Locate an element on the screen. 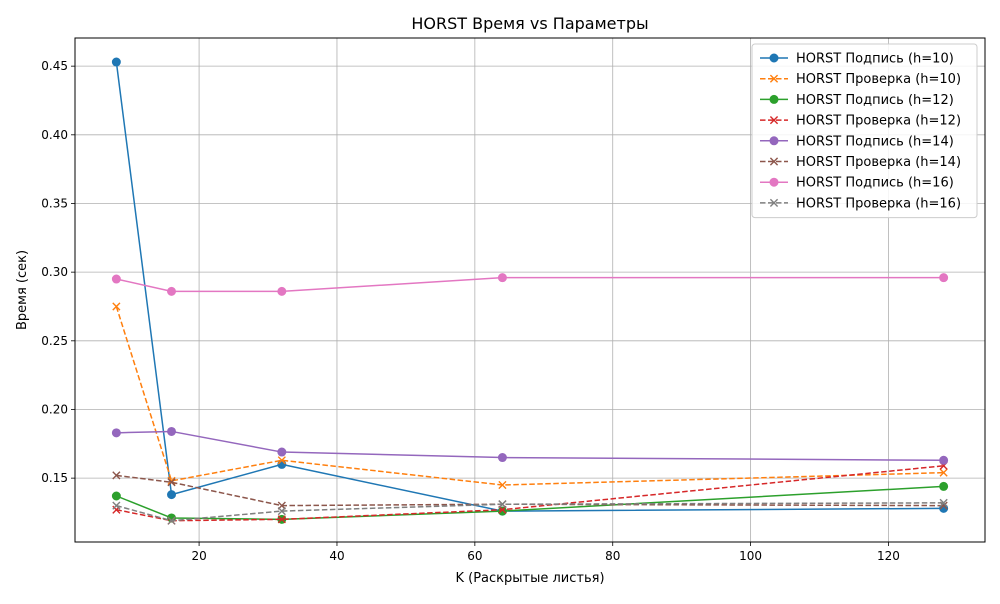 This screenshot has height=604, width=1000. x-tick-label: 100 is located at coordinates (750, 556).